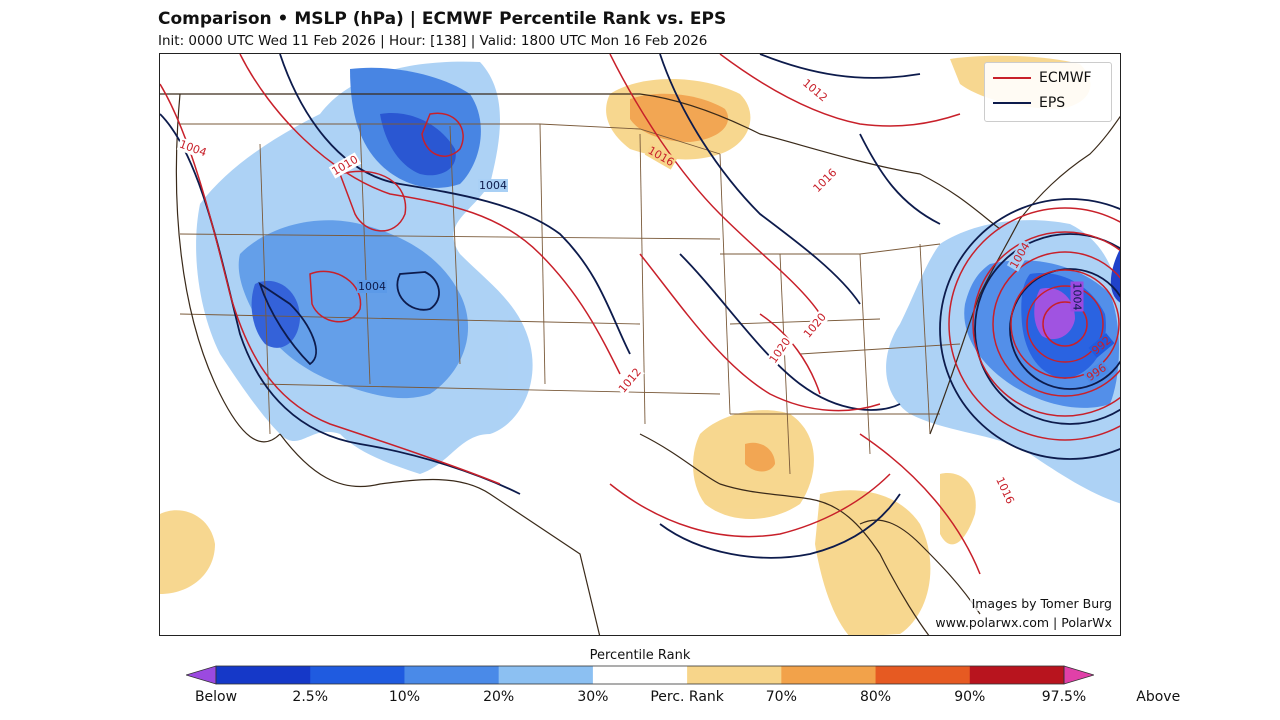  I want to click on line-legend: ECMWF EPS, so click(1048, 92).